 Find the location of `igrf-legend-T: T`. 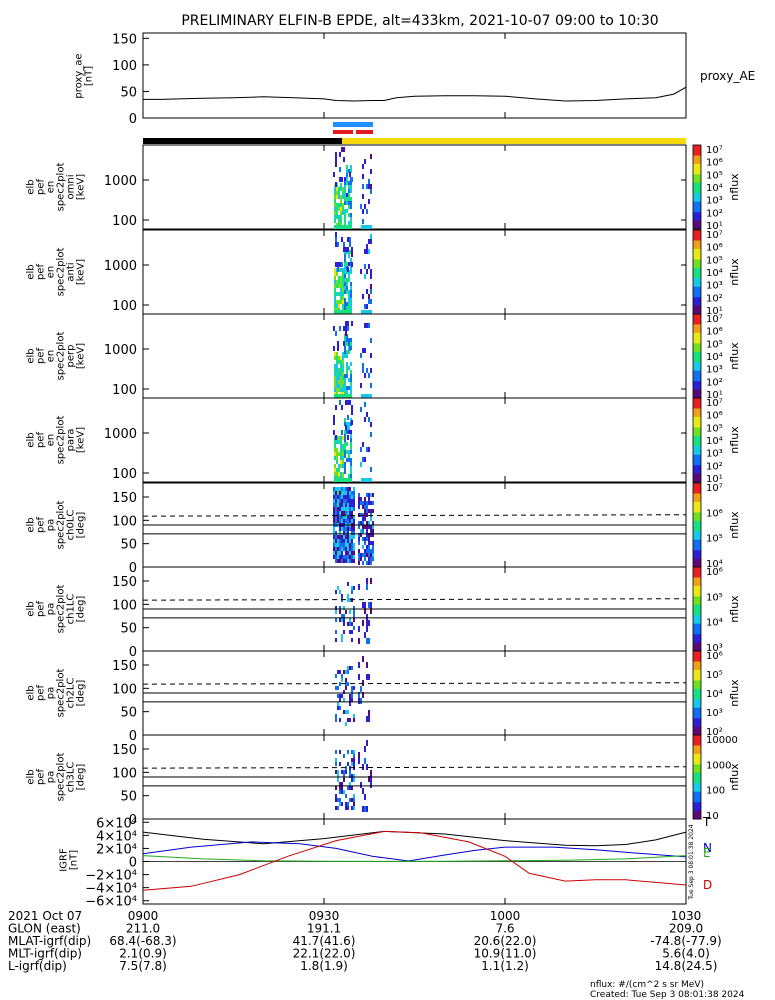

igrf-legend-T: T is located at coordinates (706, 822).